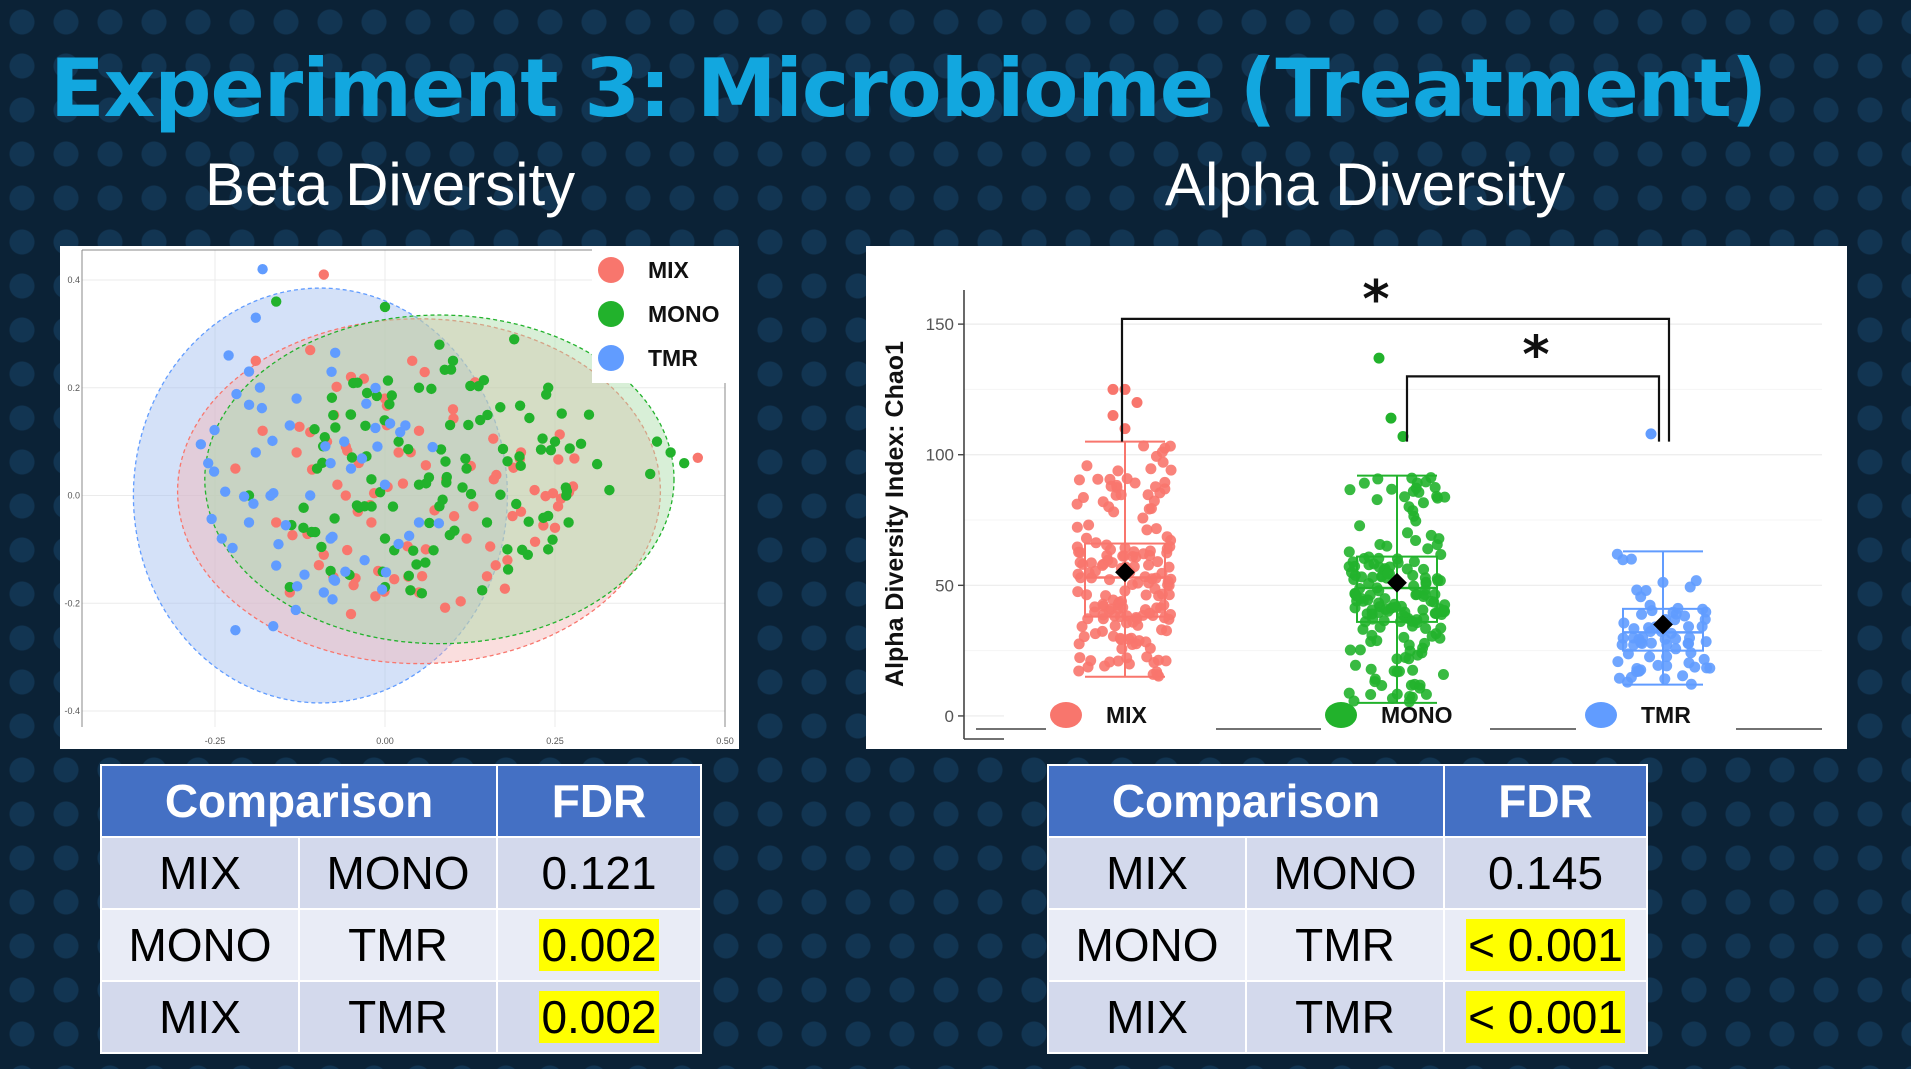 This screenshot has width=1911, height=1069. Describe the element at coordinates (1066, 715) in the screenshot. I see `legend-marker-mix` at that location.